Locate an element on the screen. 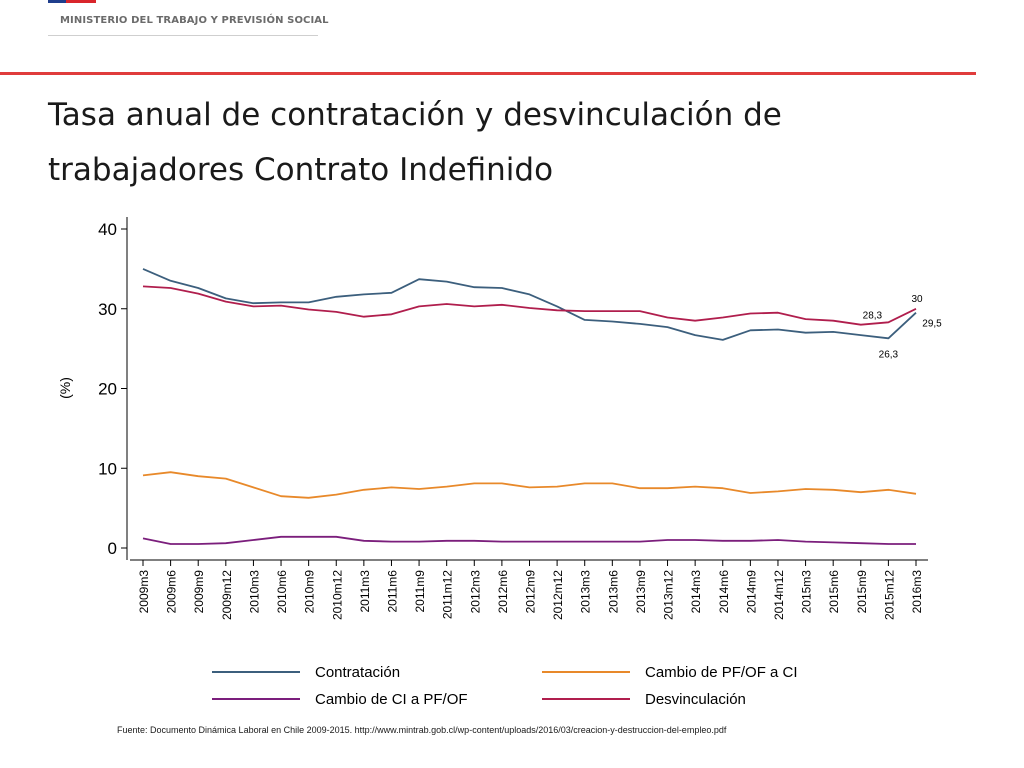 The height and width of the screenshot is (768, 1024). data-label: 30 is located at coordinates (917, 299).